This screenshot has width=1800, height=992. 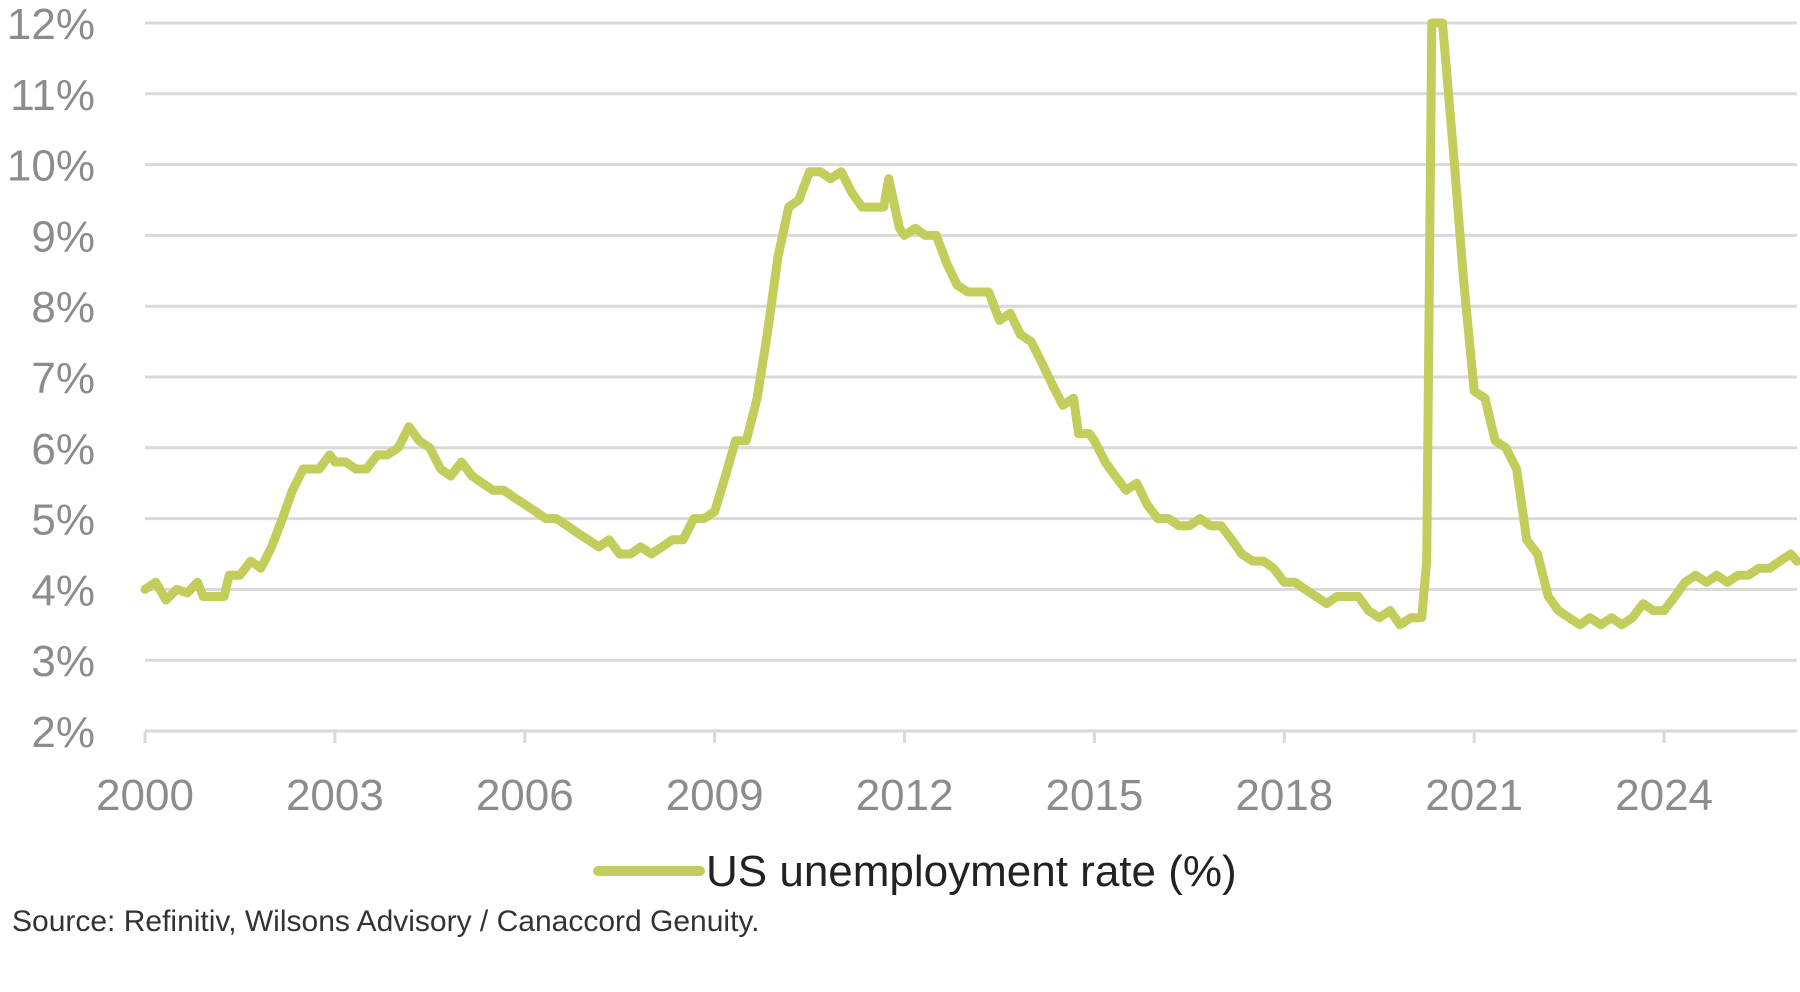 What do you see at coordinates (525, 795) in the screenshot?
I see `x-tick-label-2006: 2006` at bounding box center [525, 795].